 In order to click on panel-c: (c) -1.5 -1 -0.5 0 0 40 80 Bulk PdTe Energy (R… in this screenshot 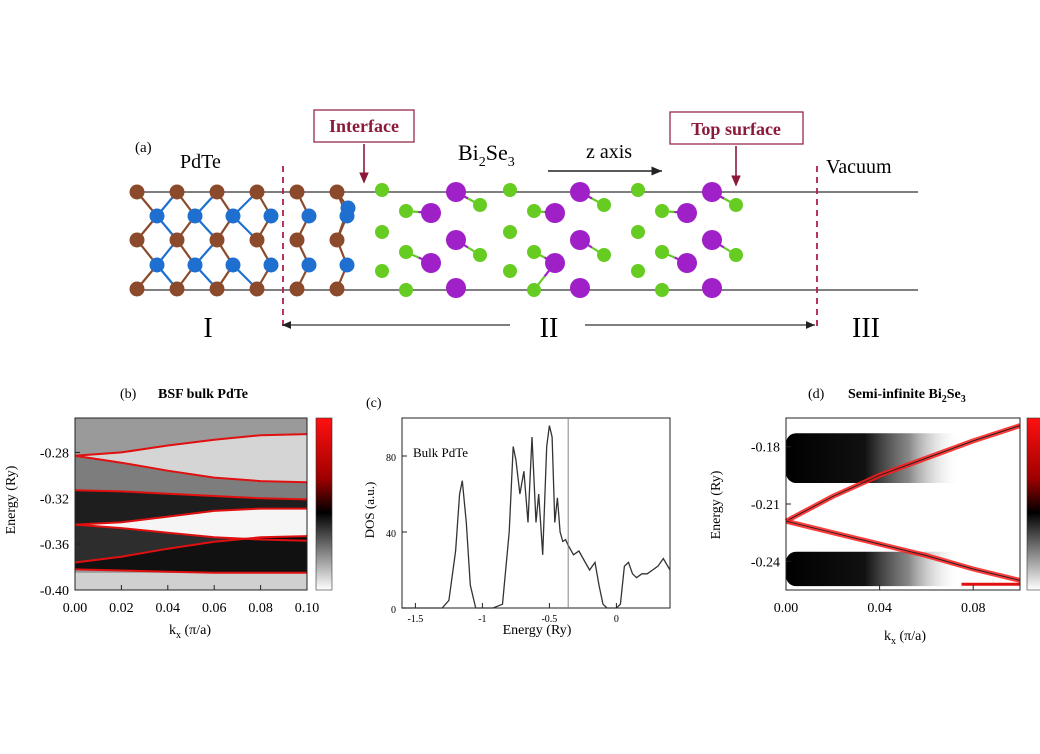, I will do `click(516, 517)`.